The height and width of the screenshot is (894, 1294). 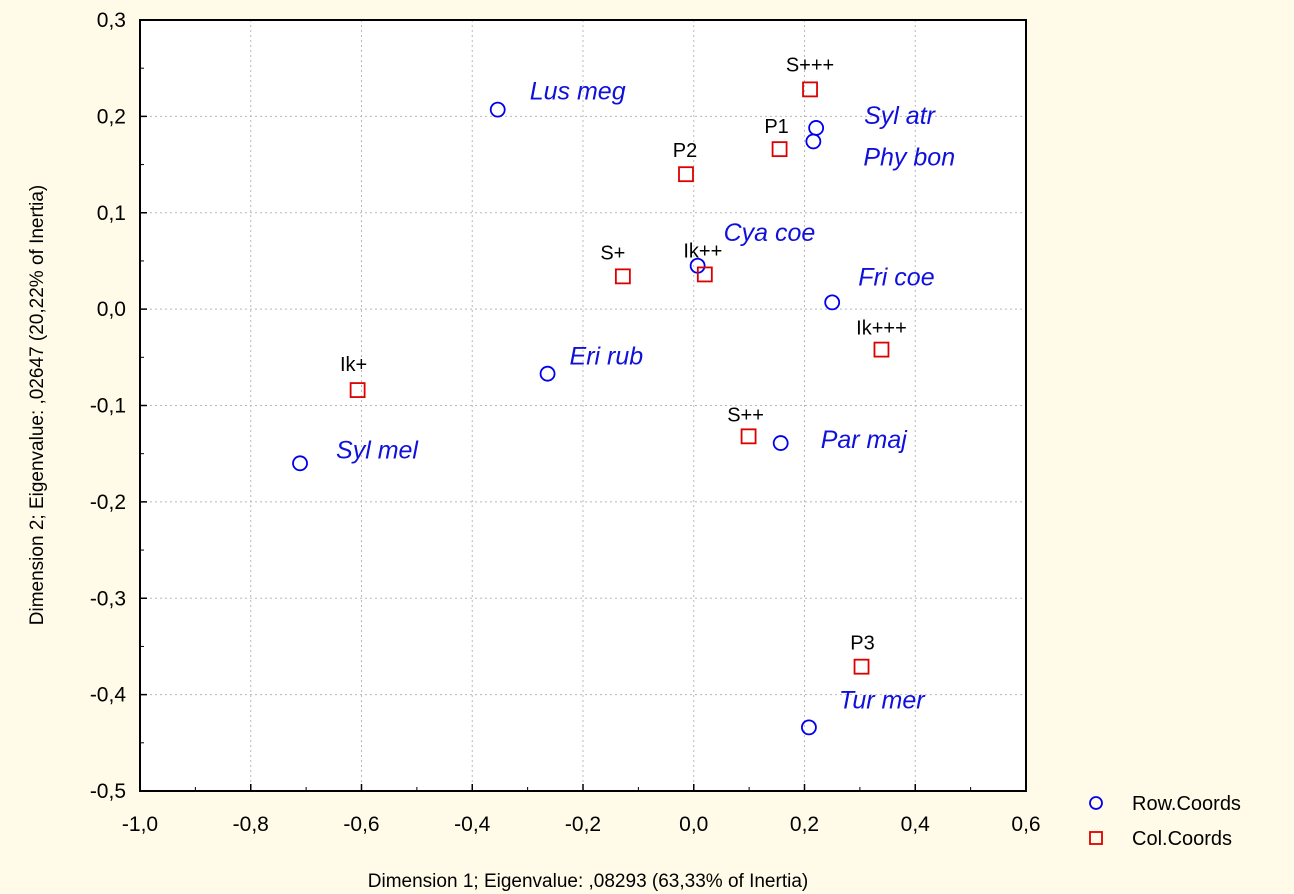 What do you see at coordinates (612, 253) in the screenshot?
I see `col-point-label: S+` at bounding box center [612, 253].